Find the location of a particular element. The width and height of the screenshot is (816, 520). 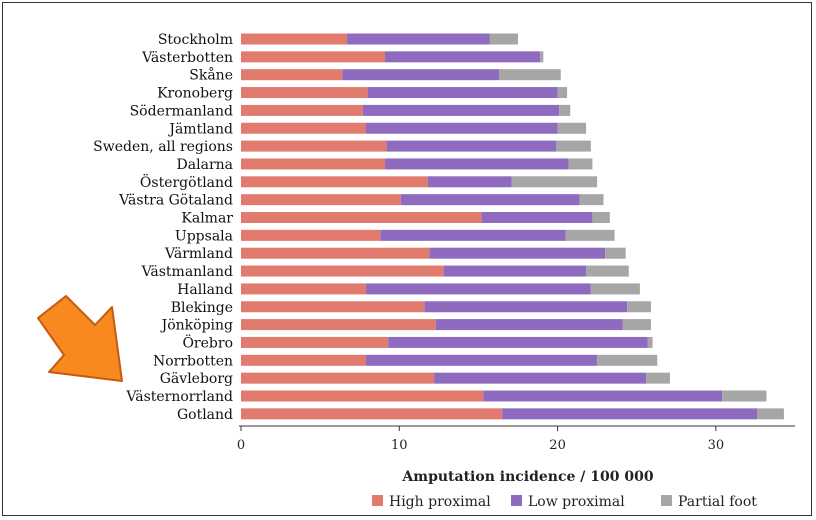

category-label-sweden-all-regions: Sweden, all regions is located at coordinates (163, 147).